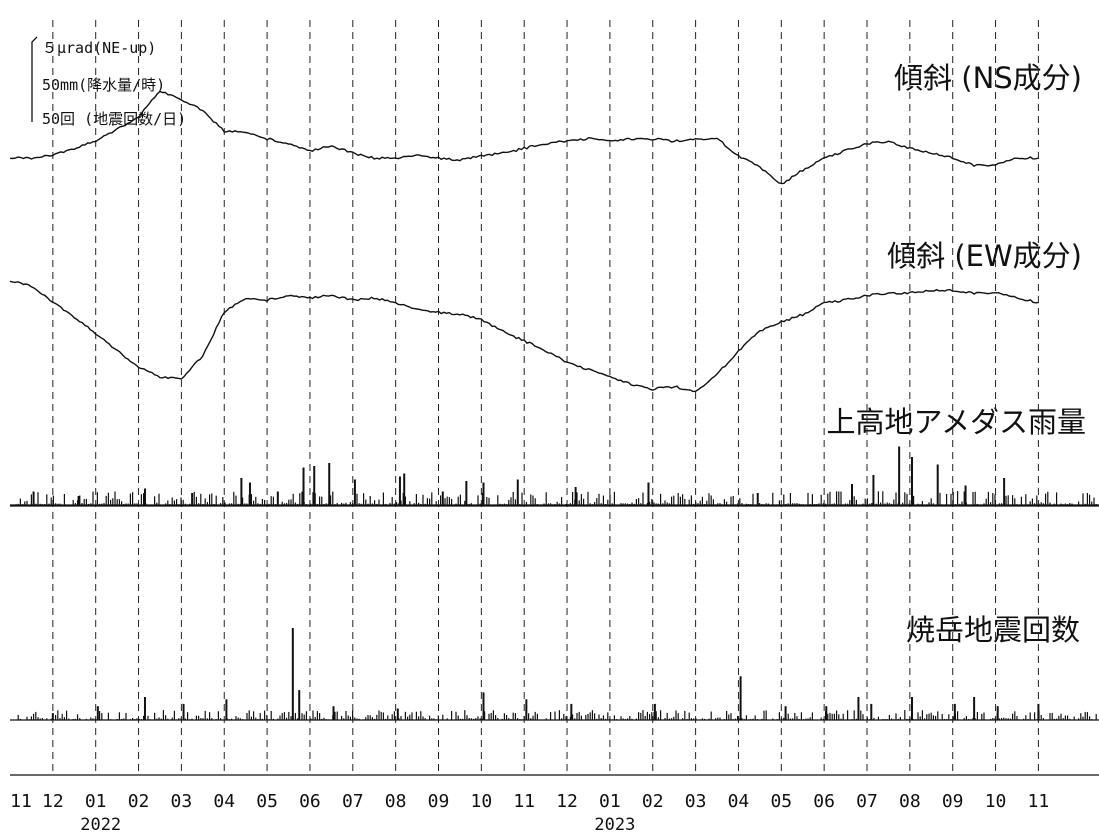  Describe the element at coordinates (993, 630) in the screenshot. I see `panel-title-quakes: 焼岳地震回数` at that location.